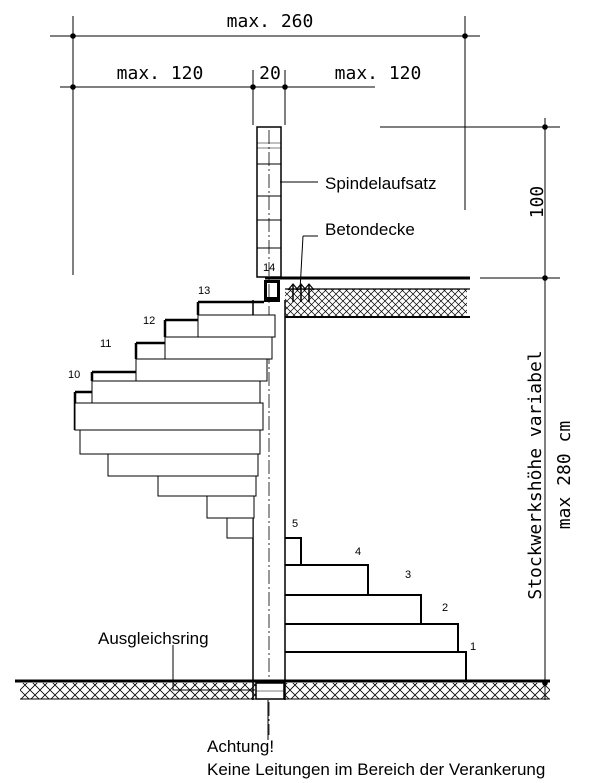 Image resolution: width=601 pixels, height=783 pixels. Describe the element at coordinates (378, 73) in the screenshot. I see `dim-right-width: max. 120` at that location.